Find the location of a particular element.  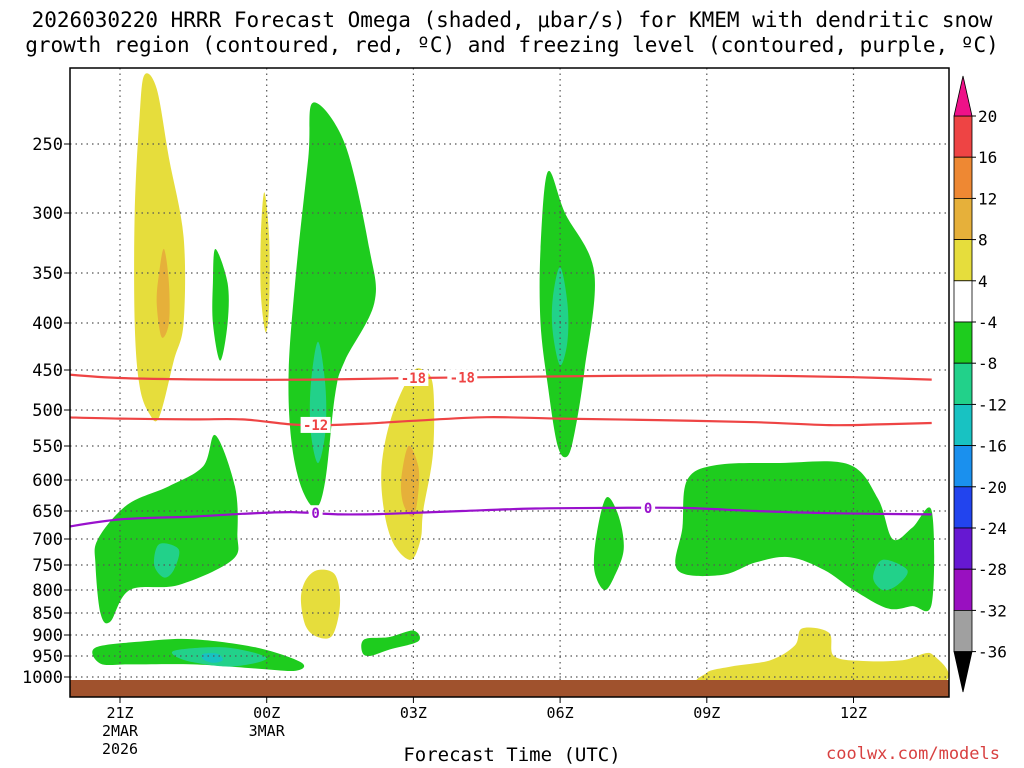

colorbar-over-triangle is located at coordinates (963, 96).